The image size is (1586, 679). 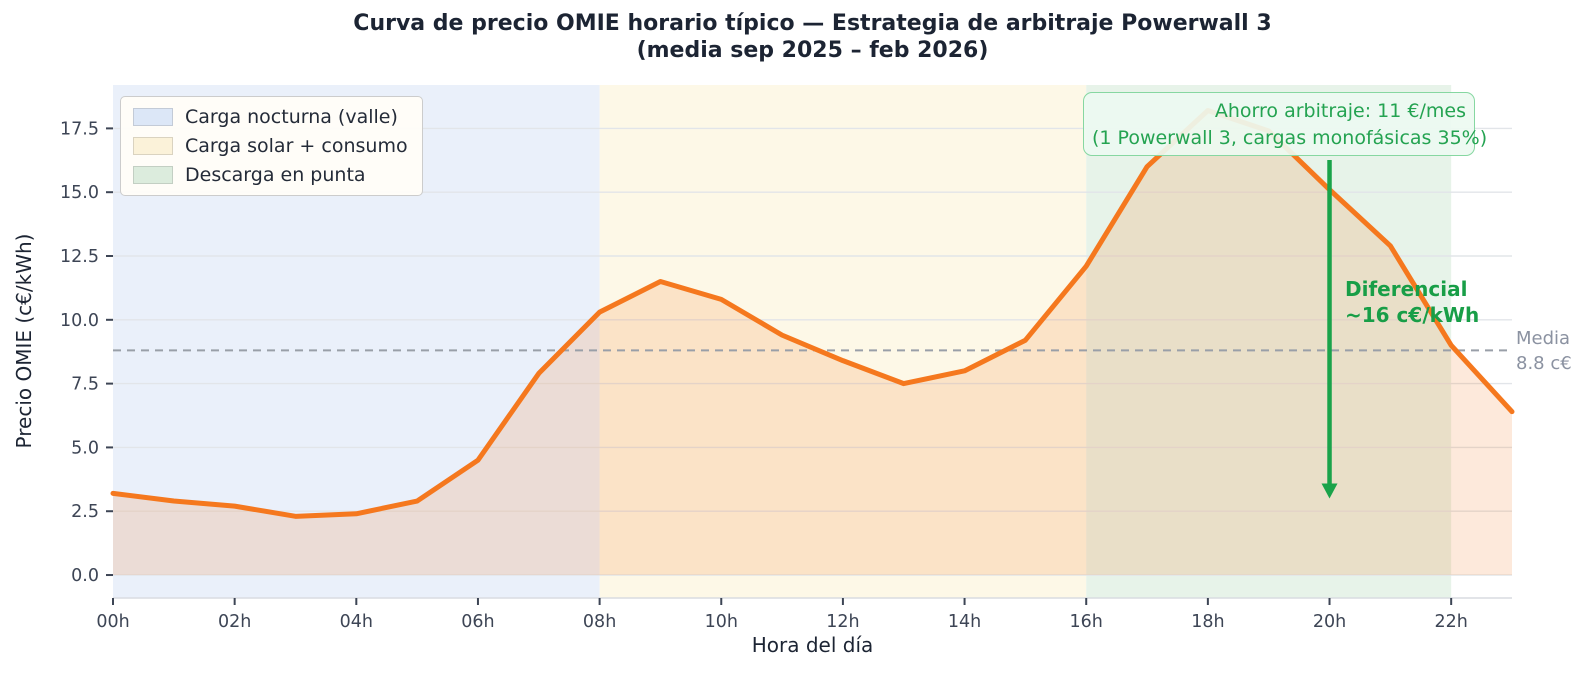 What do you see at coordinates (85, 448) in the screenshot?
I see `y-tick-label: 5.0` at bounding box center [85, 448].